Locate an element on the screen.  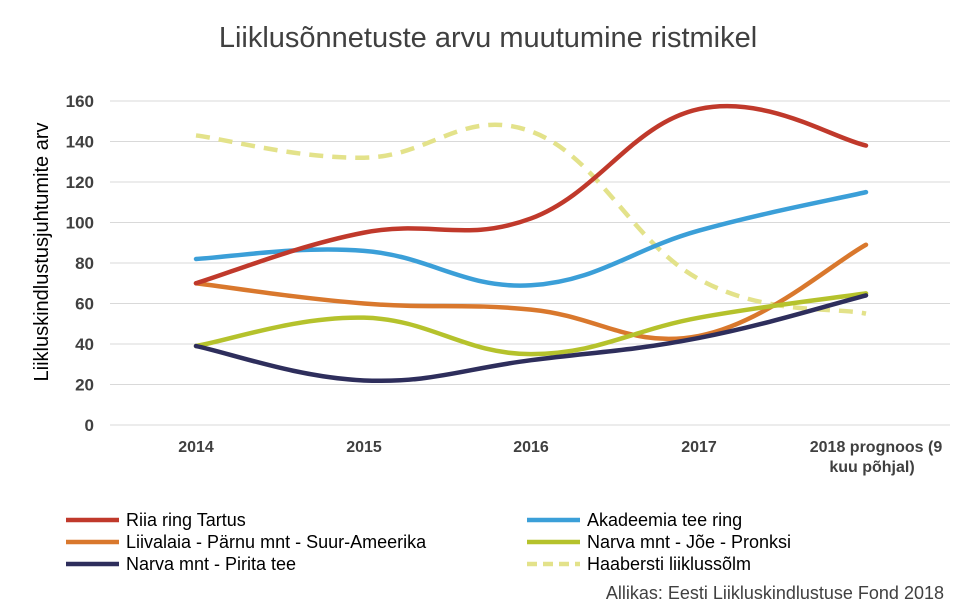
legend-label: Haabersti liiklussõlm is located at coordinates (669, 564).